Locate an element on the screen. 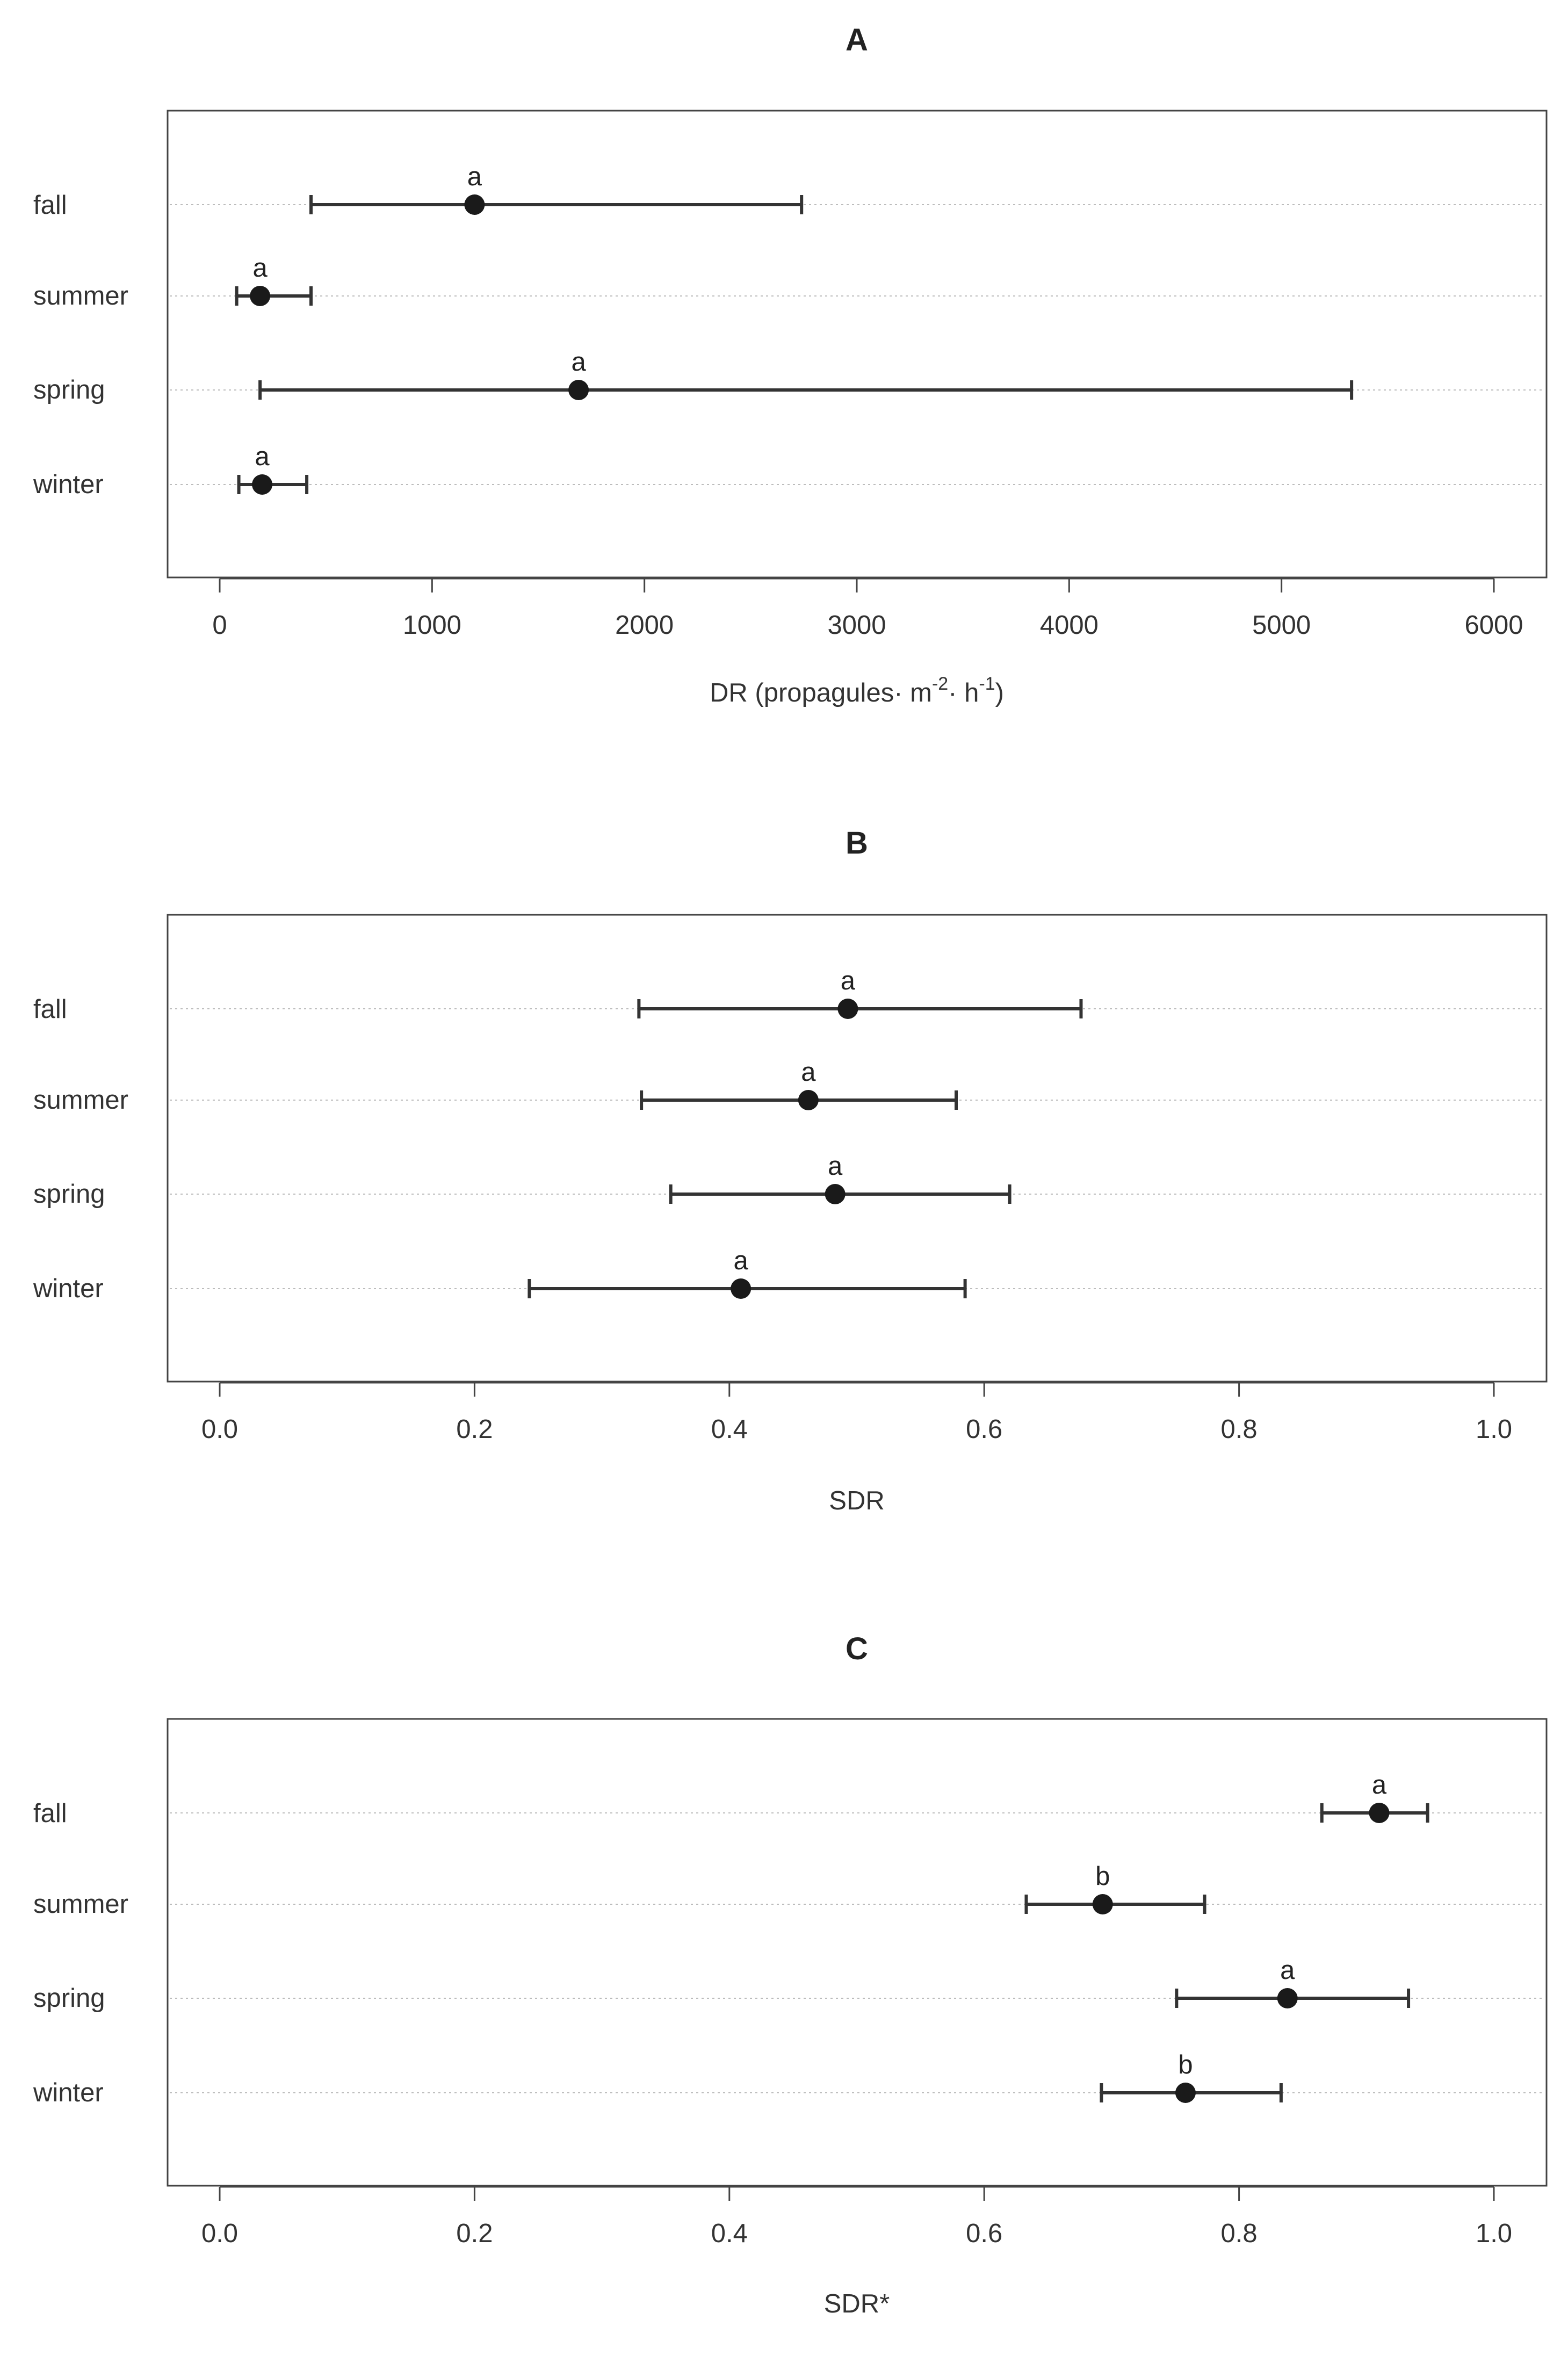 The height and width of the screenshot is (2356, 1568). panel-c-point-summer is located at coordinates (1102, 1904).